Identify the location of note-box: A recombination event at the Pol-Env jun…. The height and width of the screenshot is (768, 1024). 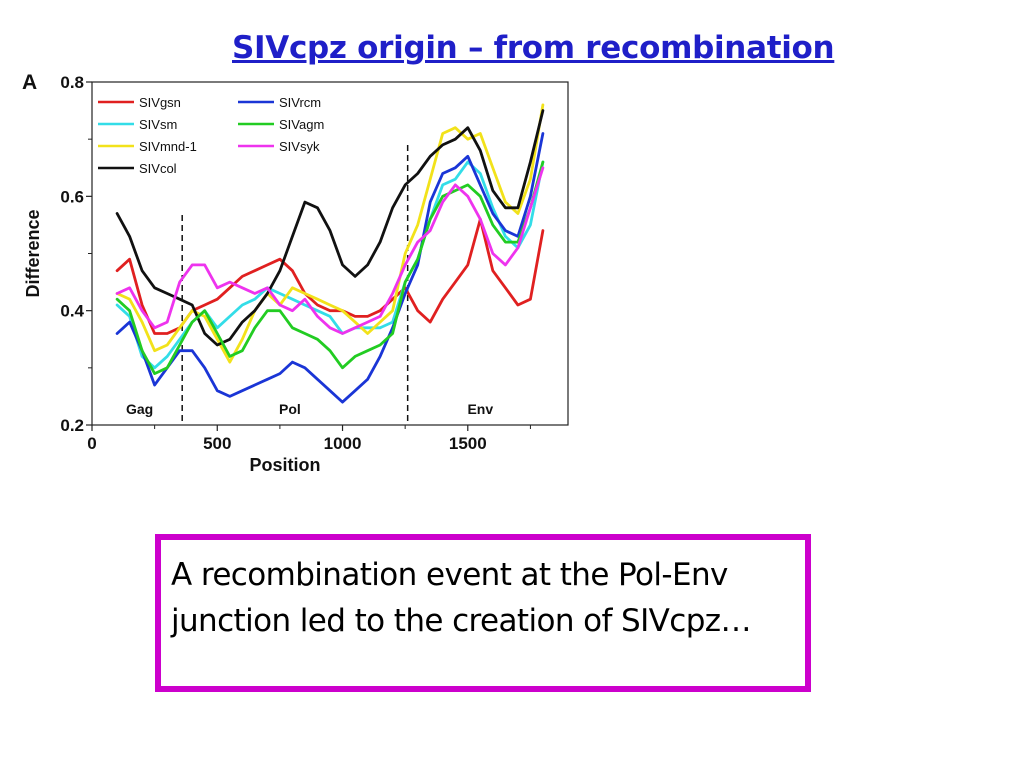
(483, 613).